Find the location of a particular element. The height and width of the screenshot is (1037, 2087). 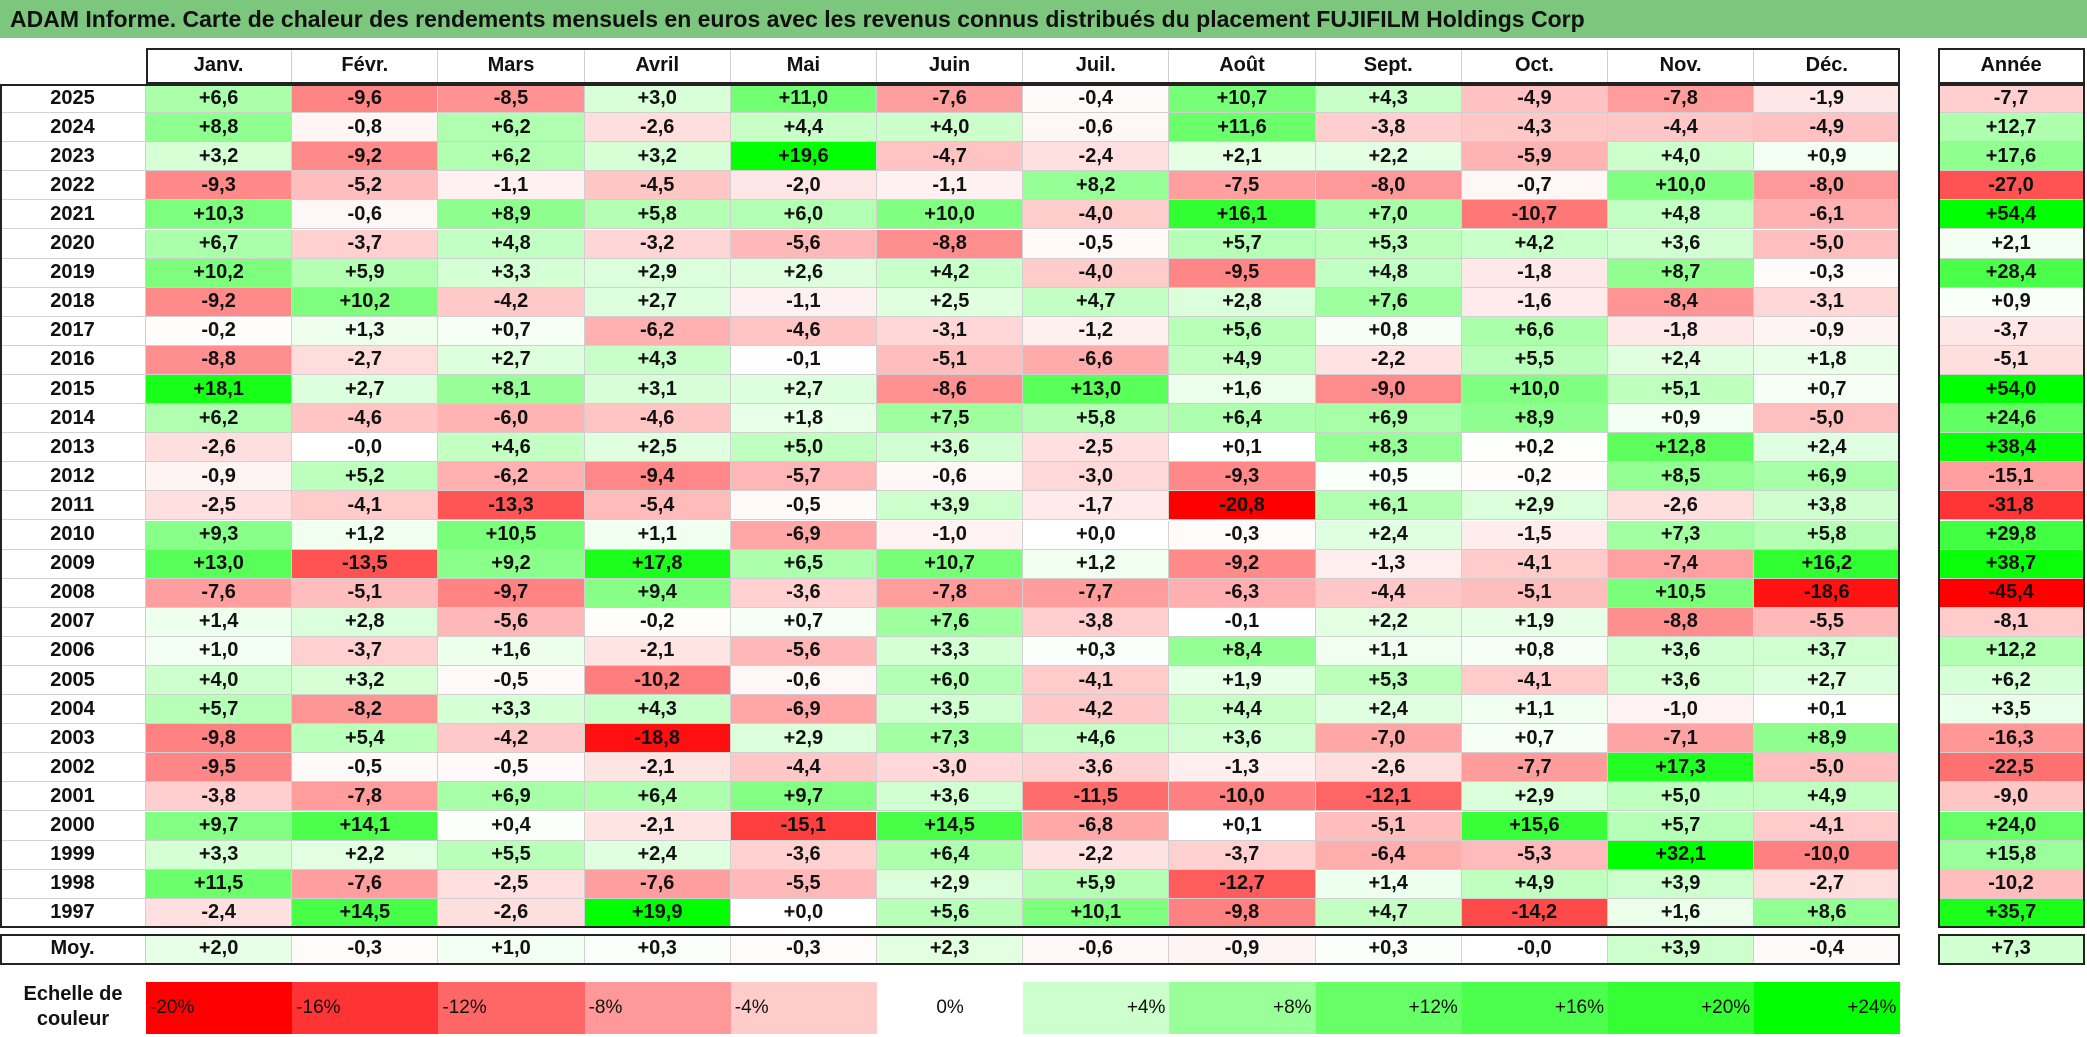

heatmap-cell: -2,4 is located at coordinates (1096, 157).